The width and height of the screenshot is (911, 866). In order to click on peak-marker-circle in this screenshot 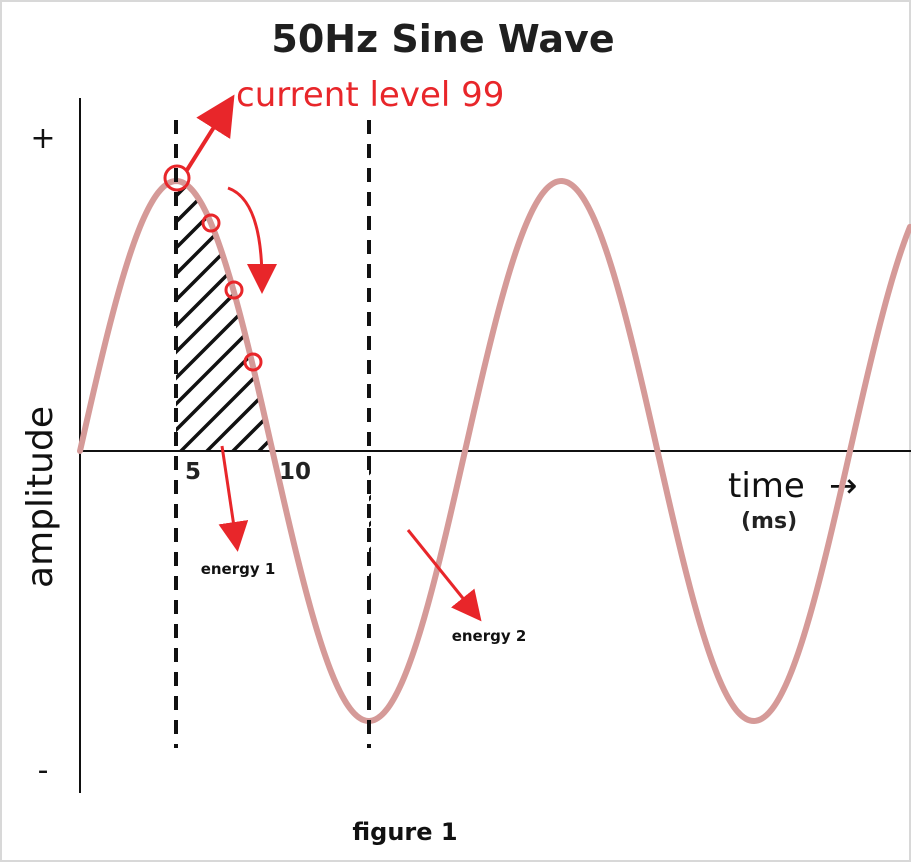, I will do `click(177, 178)`.